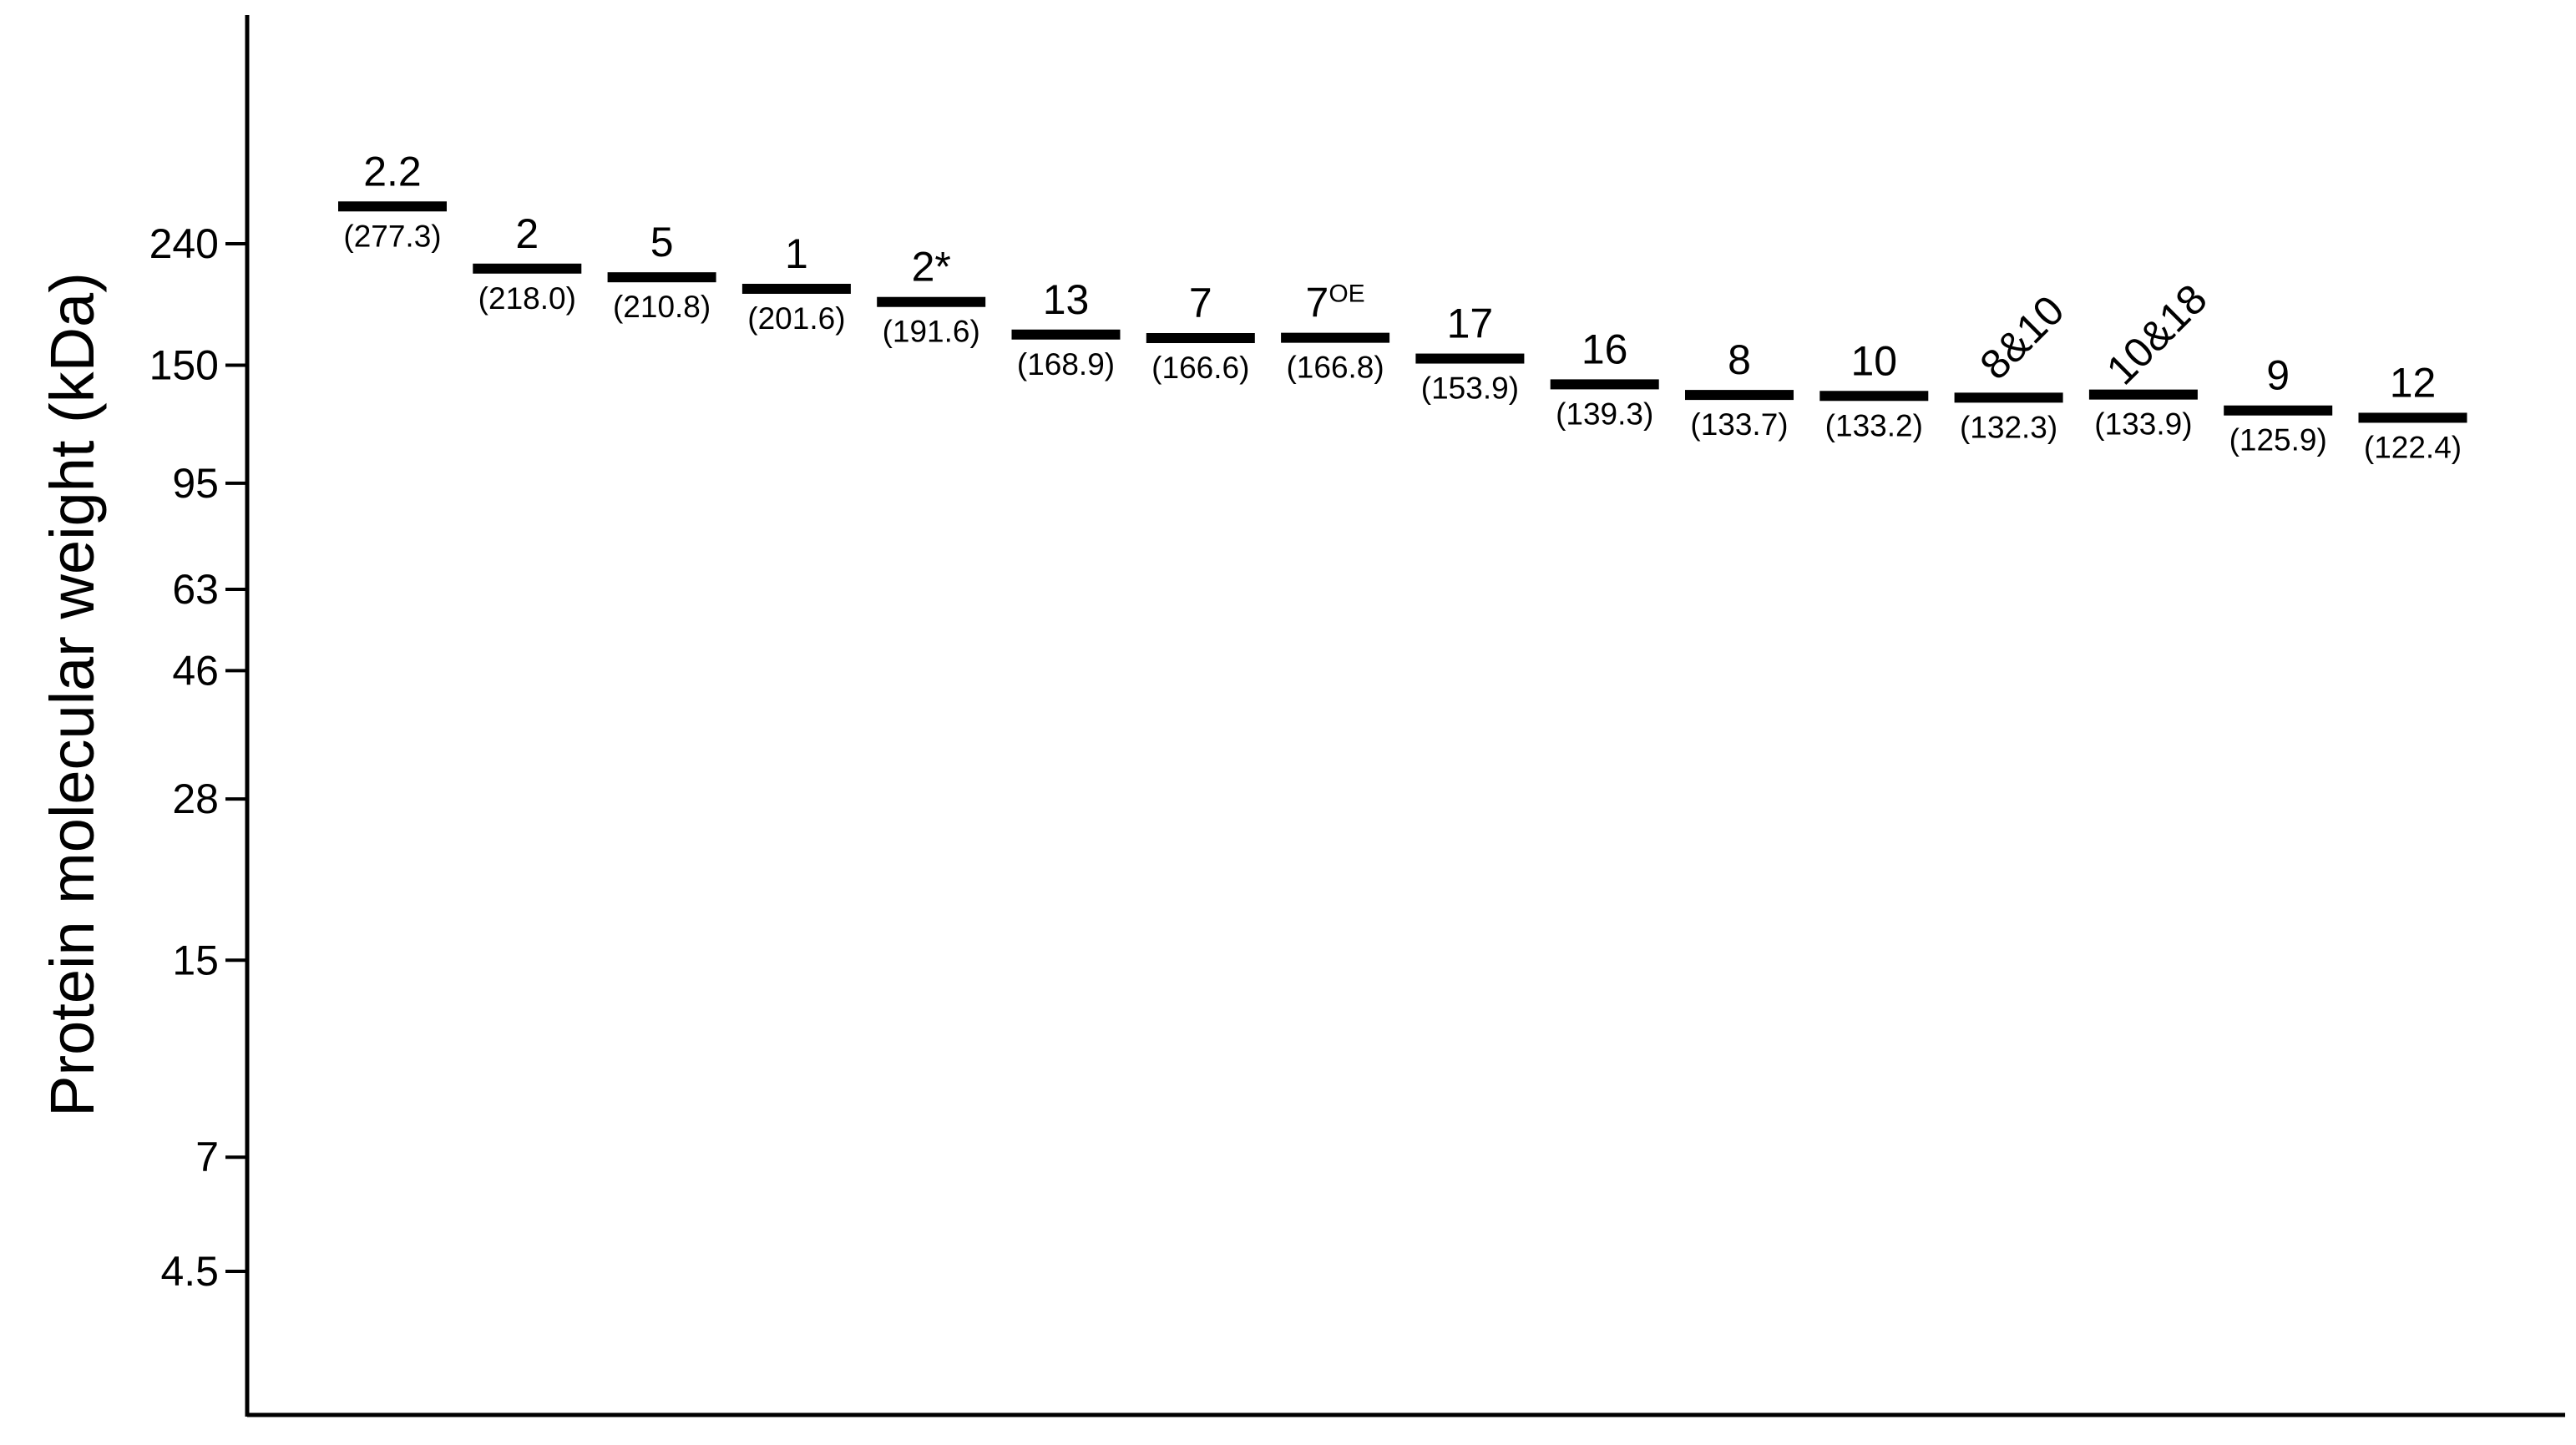 This screenshot has width=2576, height=1445. Describe the element at coordinates (1335, 303) in the screenshot. I see `band-label: 7OE` at that location.